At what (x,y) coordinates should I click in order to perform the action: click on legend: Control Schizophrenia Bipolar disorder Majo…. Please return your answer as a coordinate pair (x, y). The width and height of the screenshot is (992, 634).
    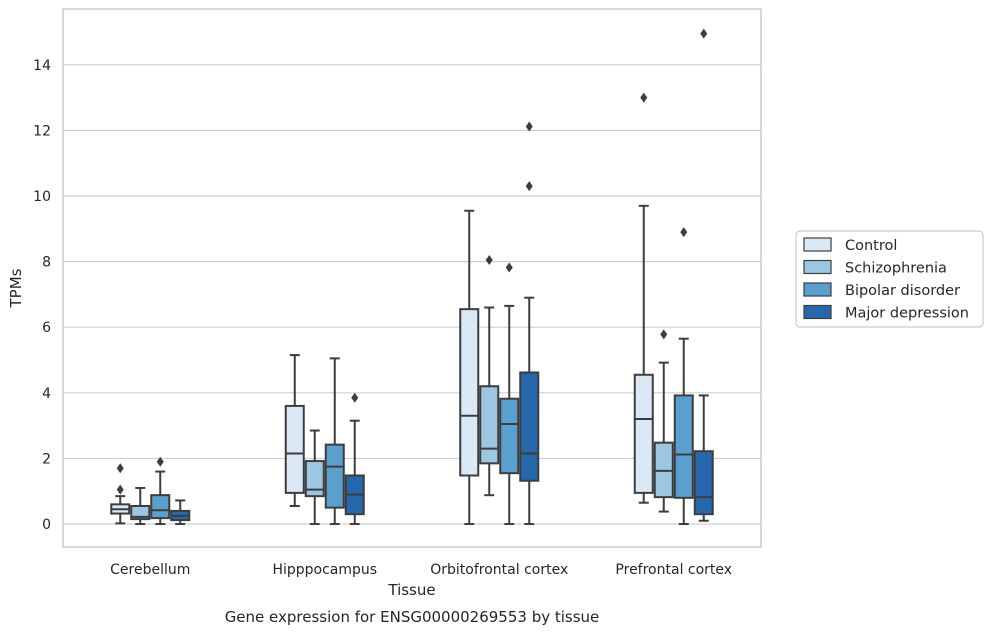
    Looking at the image, I should click on (889, 279).